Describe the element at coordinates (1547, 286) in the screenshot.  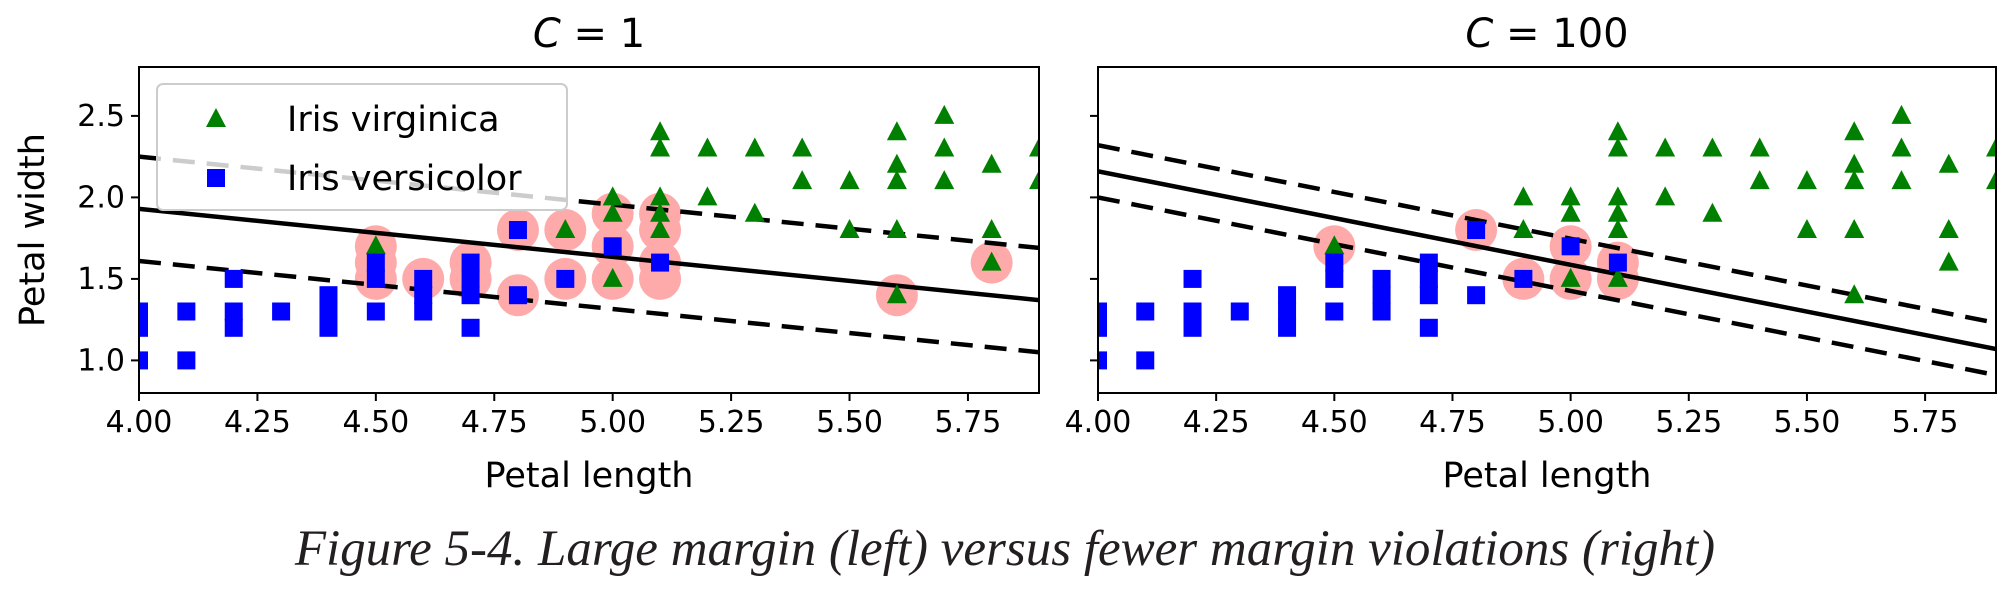
I see `margin-lower-line` at that location.